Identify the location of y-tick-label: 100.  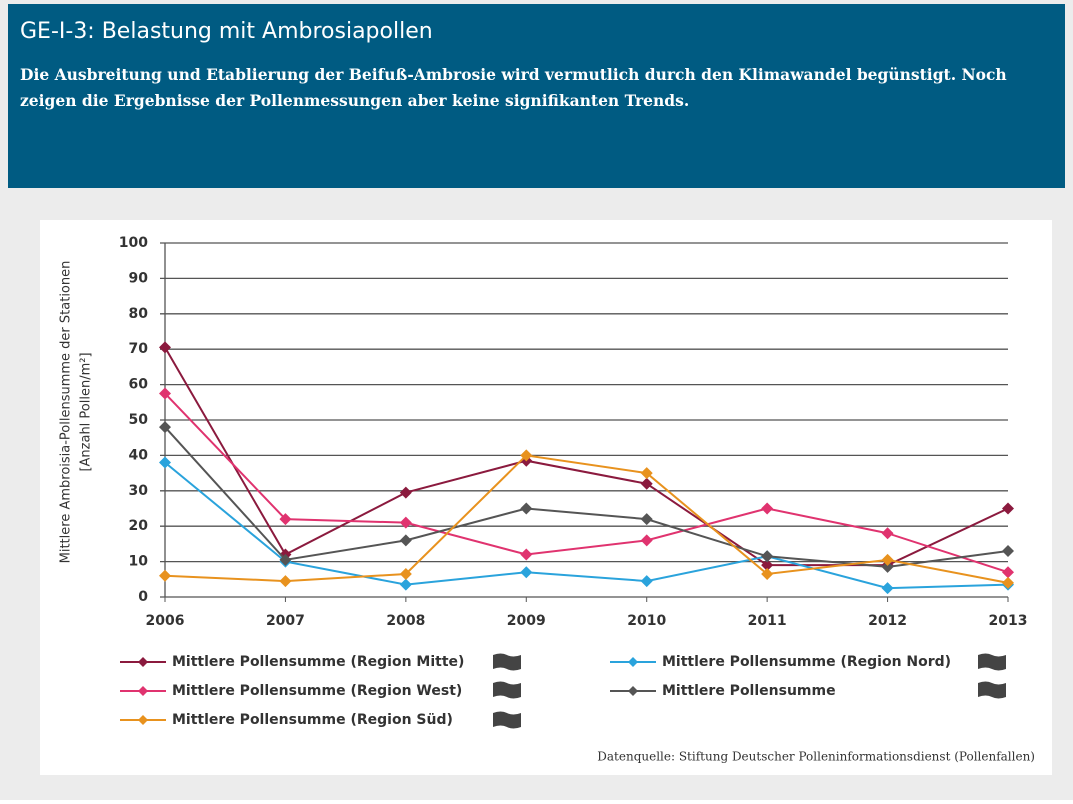
(133, 243).